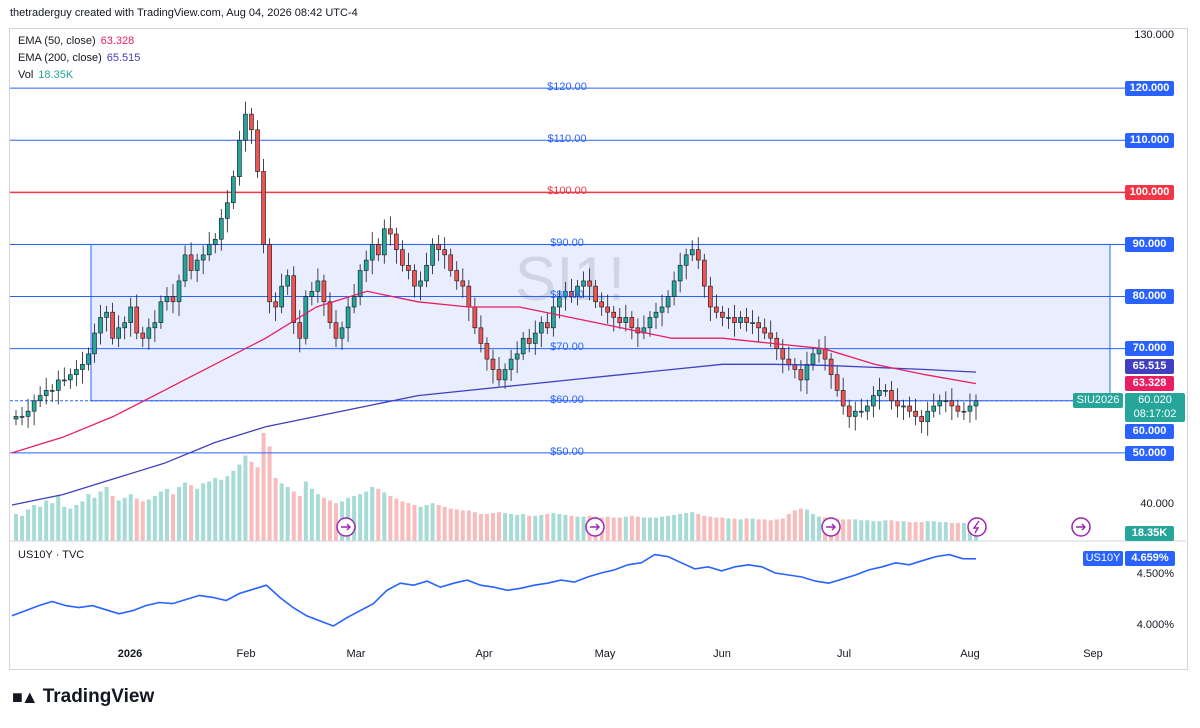  I want to click on level-badge-70: 70.000, so click(1149, 348).